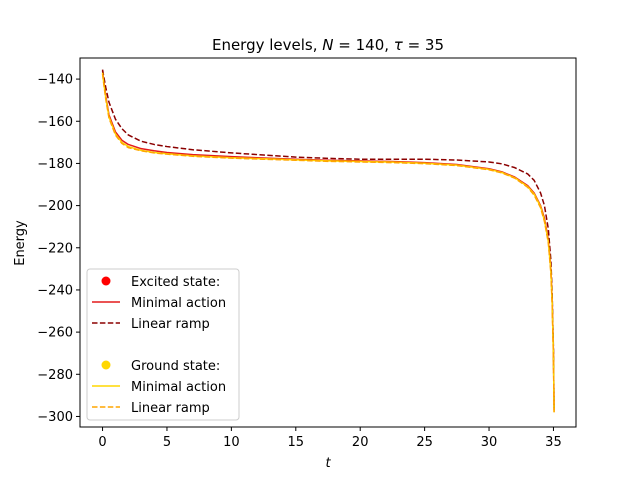  I want to click on legend-ground-marker, so click(106, 365).